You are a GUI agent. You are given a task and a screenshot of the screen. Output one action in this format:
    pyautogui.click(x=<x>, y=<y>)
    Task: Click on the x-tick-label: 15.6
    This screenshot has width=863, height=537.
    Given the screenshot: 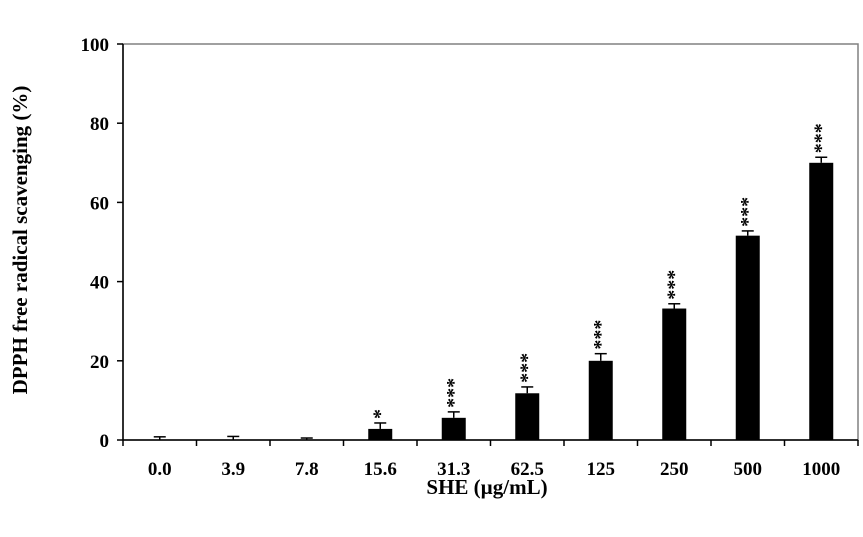 What is the action you would take?
    pyautogui.click(x=380, y=469)
    